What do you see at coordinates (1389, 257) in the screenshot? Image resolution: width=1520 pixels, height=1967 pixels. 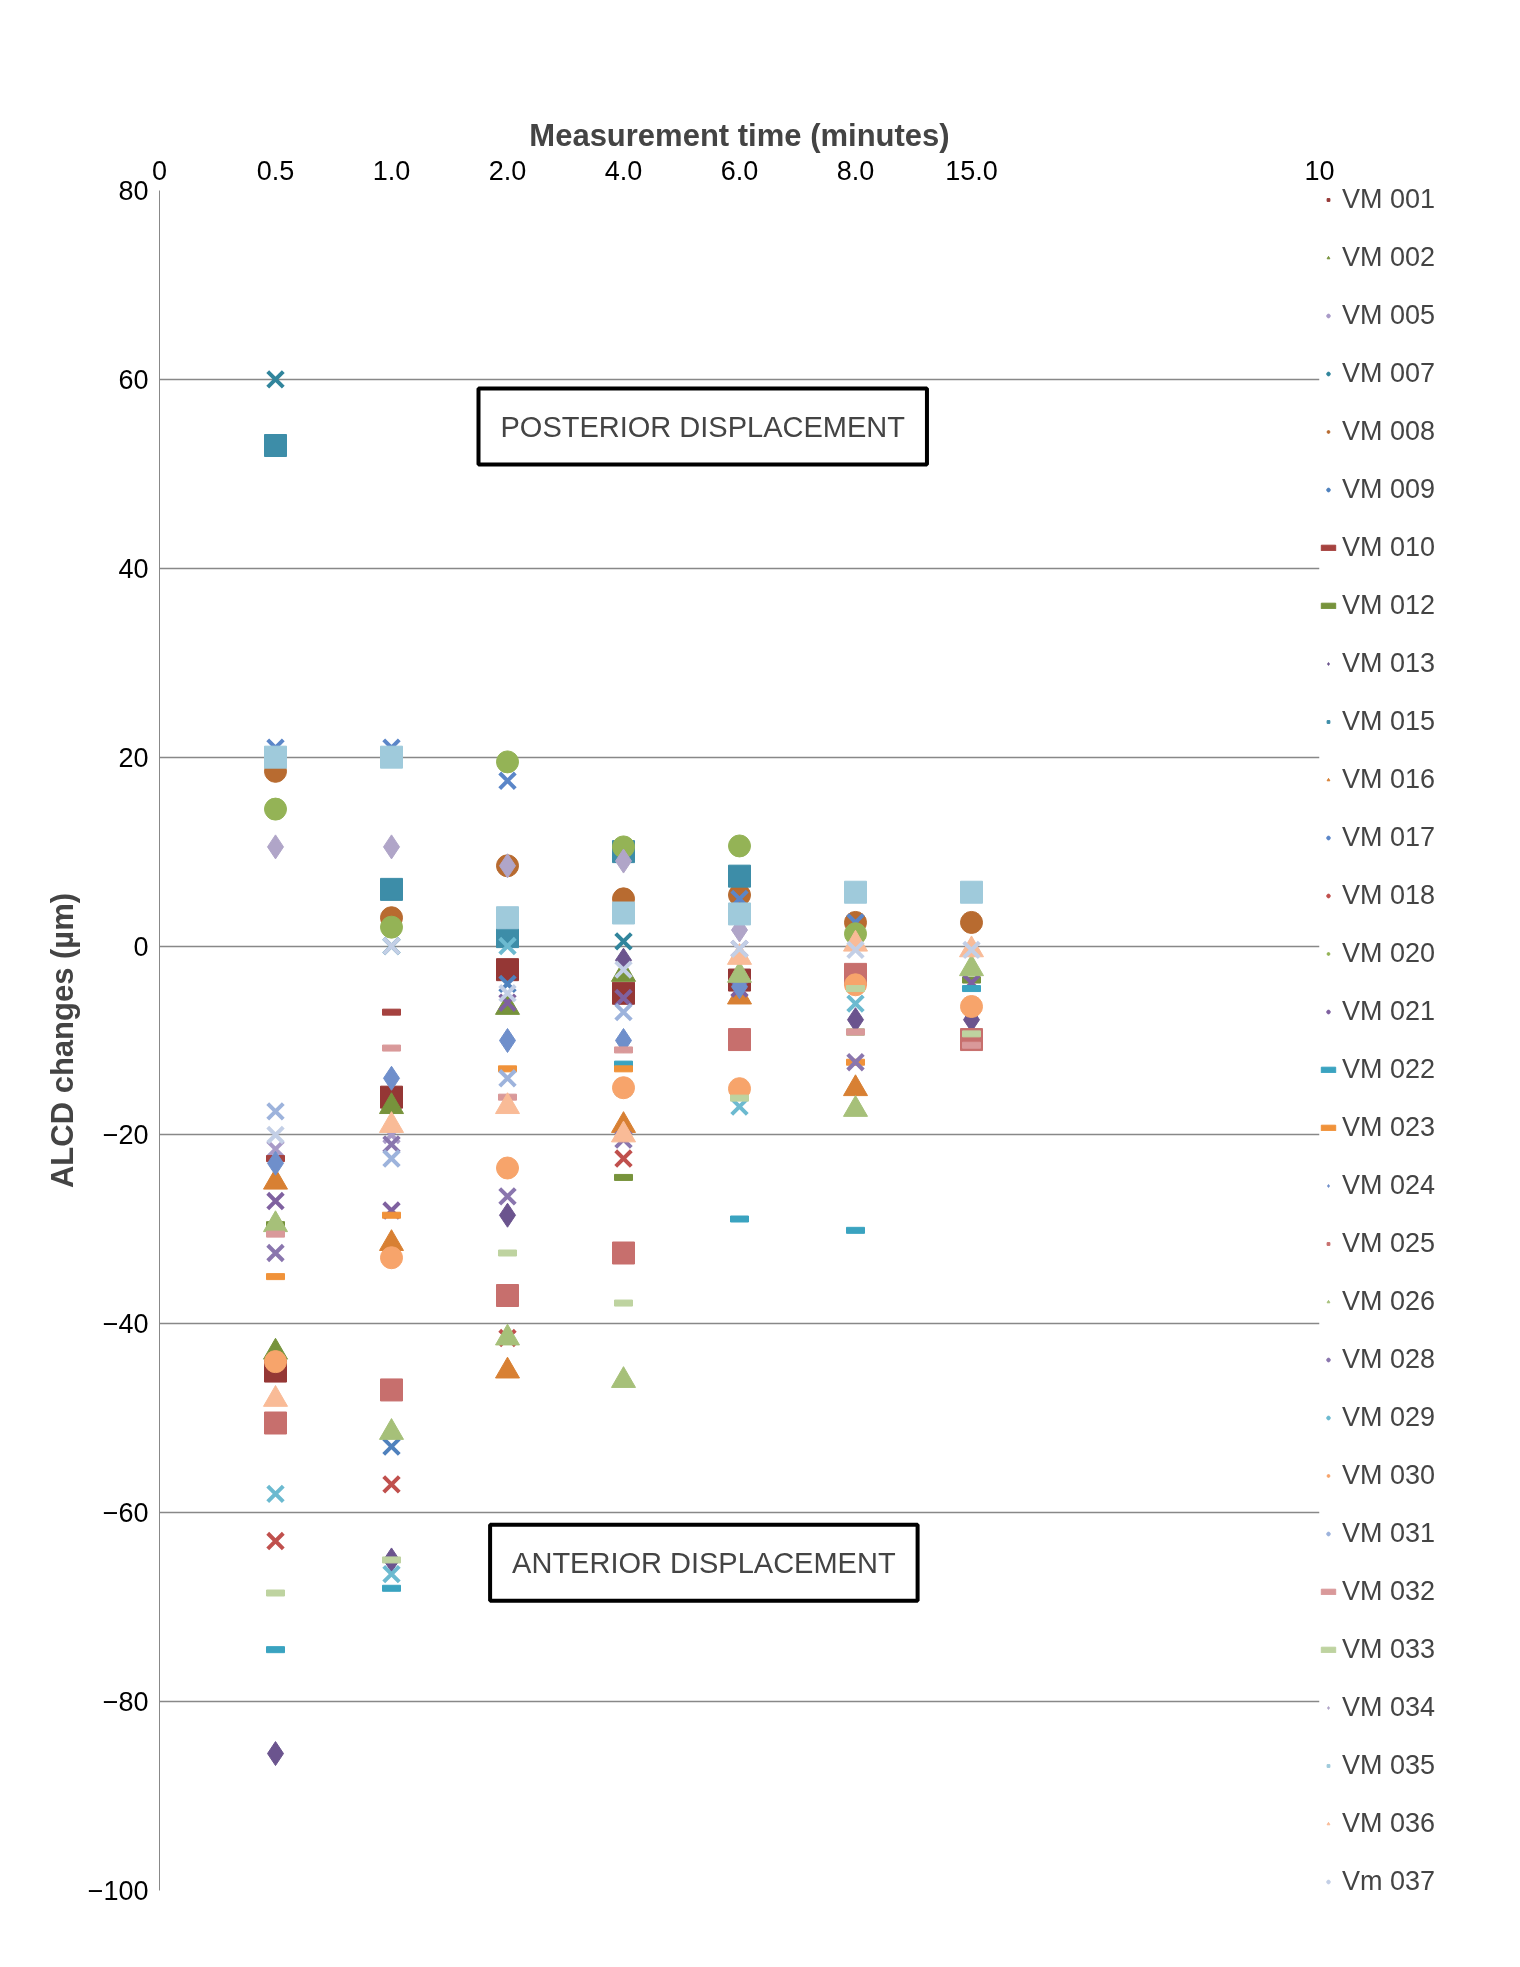 I see `legend-label: VM 002` at bounding box center [1389, 257].